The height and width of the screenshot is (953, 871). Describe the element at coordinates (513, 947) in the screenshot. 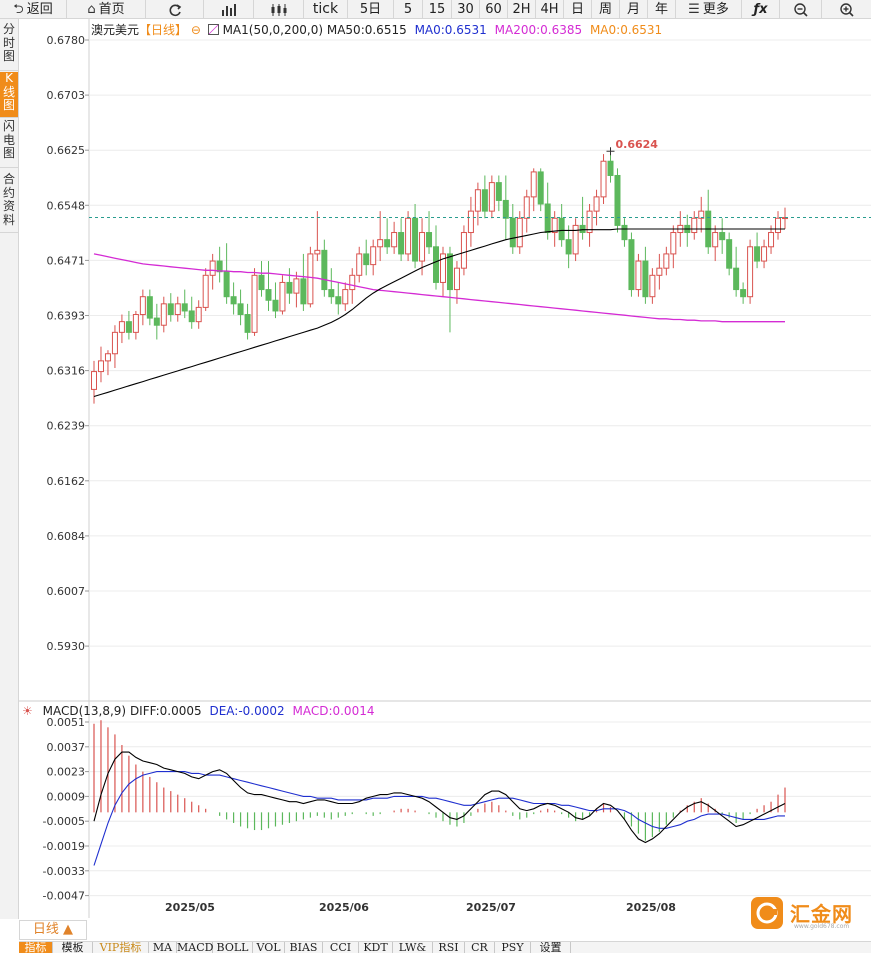

I see `indicator-tab-13: PSY` at that location.